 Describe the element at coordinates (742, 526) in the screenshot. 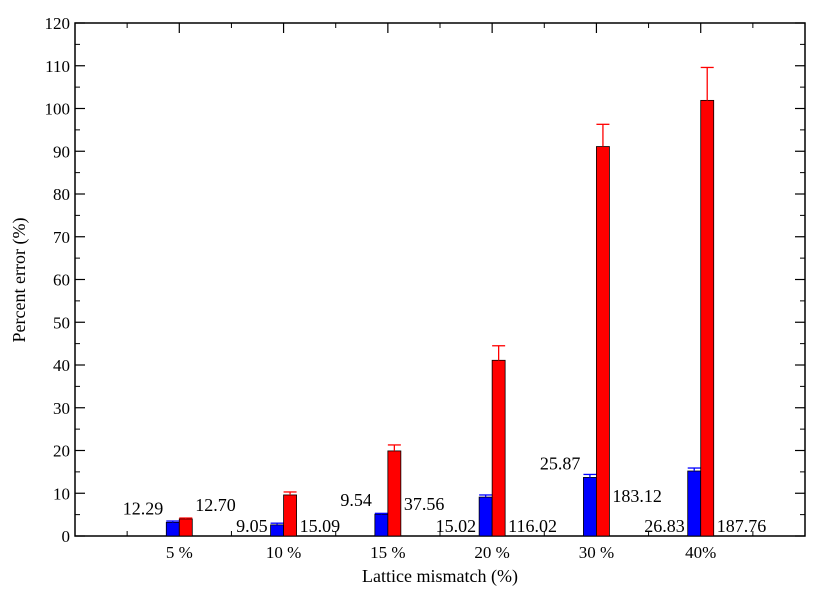

I see `data-label: 187.76` at that location.